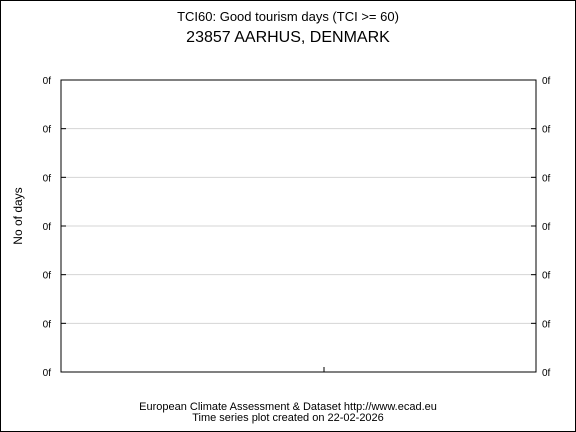  What do you see at coordinates (288, 16) in the screenshot?
I see `chart-title: TCI60: Good tourism days (TCI >= 60)` at bounding box center [288, 16].